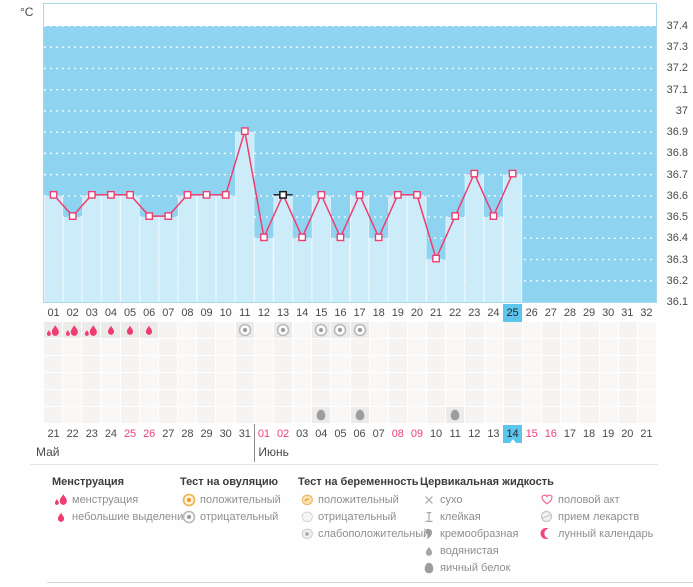  I want to click on cycle-day-label: 13, so click(283, 313).